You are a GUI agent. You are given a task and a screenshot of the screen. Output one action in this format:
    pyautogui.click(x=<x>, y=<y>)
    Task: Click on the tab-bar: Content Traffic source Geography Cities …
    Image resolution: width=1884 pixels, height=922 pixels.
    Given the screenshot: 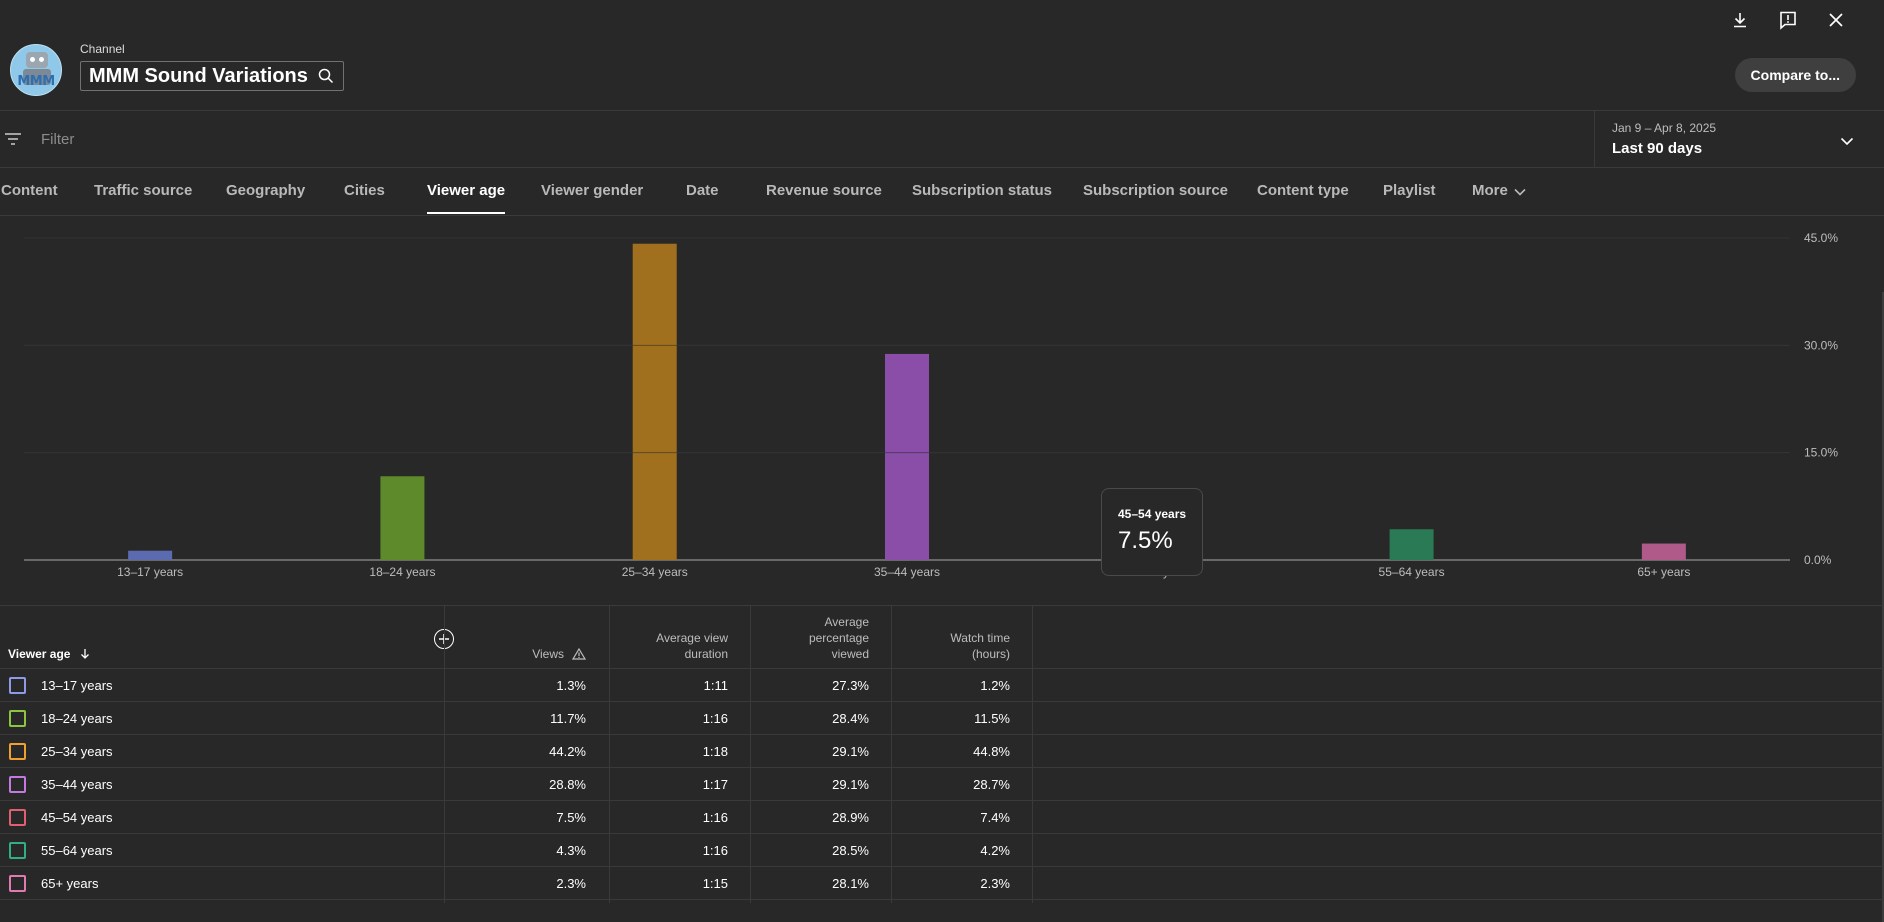 What is the action you would take?
    pyautogui.click(x=942, y=192)
    